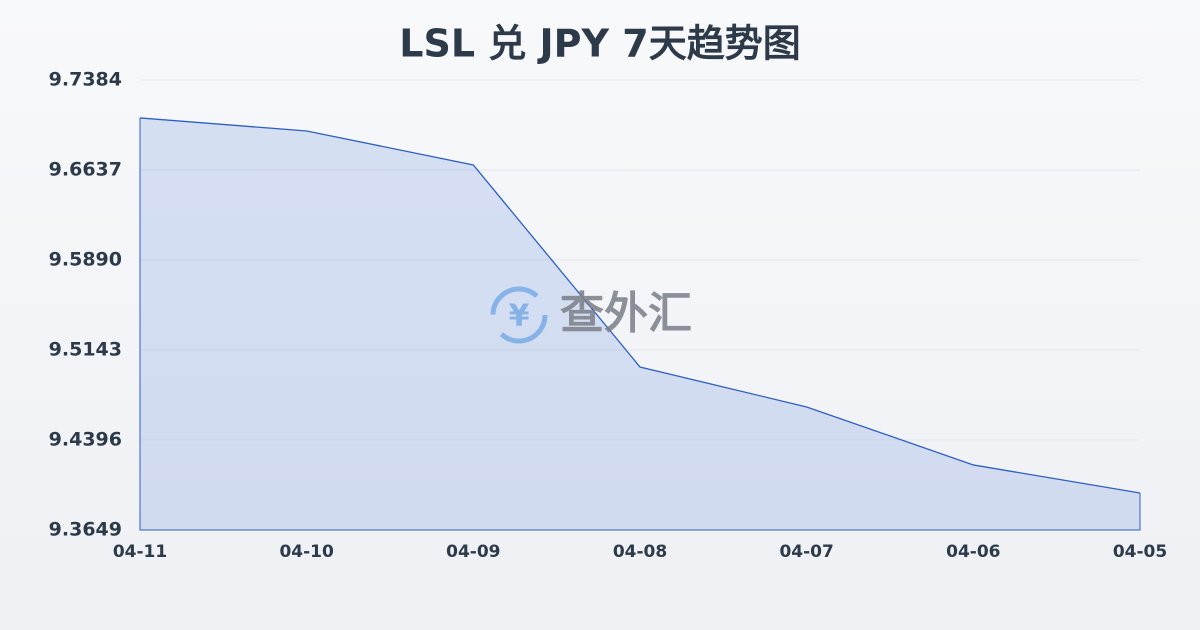  Describe the element at coordinates (599, 44) in the screenshot. I see `chart-title: LSL 兑 JPY 7天趋势图` at that location.